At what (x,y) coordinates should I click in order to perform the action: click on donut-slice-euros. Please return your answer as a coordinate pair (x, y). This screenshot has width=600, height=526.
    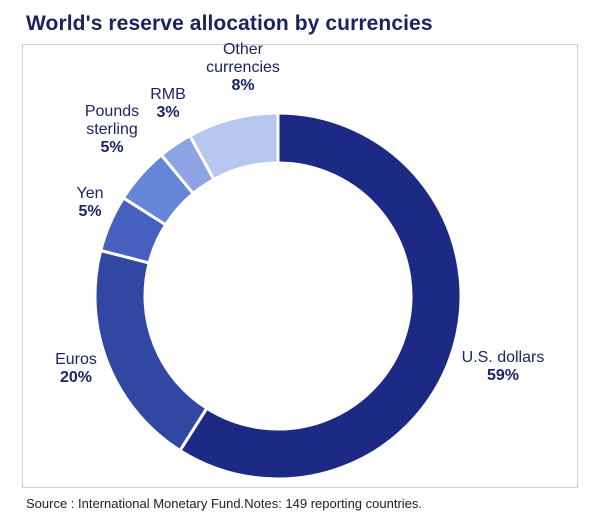
    Looking at the image, I should click on (151, 350).